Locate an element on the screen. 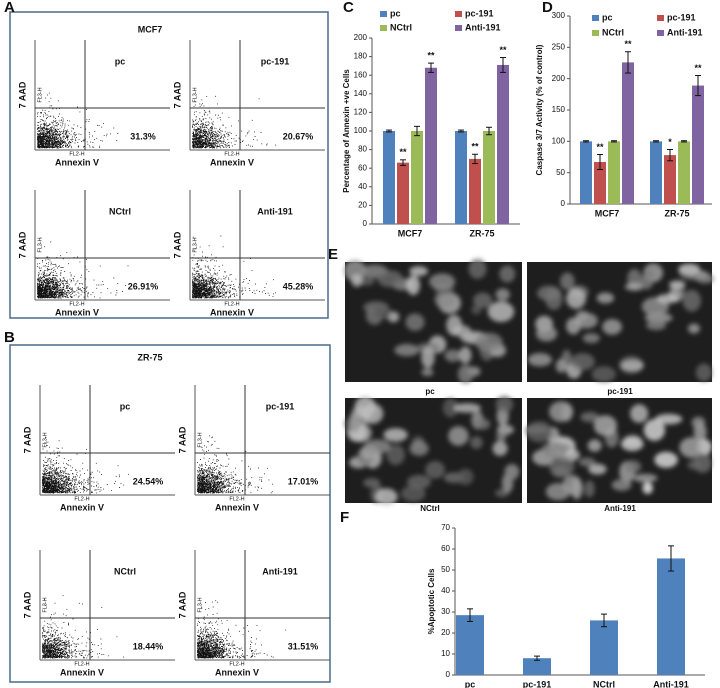  y-tick-label: 140 is located at coordinates (361, 93).